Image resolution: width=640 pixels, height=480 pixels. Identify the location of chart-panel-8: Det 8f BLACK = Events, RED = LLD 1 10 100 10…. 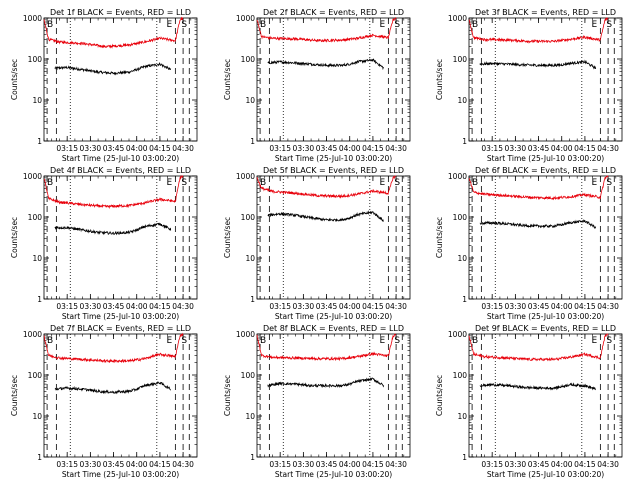
(317, 401).